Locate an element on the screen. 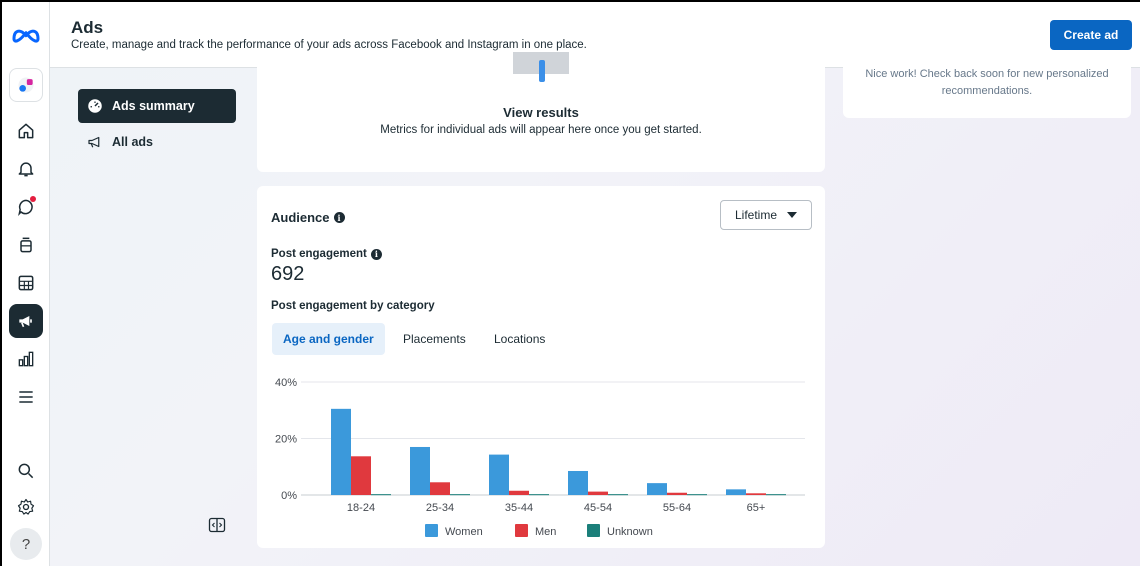 Image resolution: width=1140 pixels, height=566 pixels. tab-placements: Placements is located at coordinates (434, 339).